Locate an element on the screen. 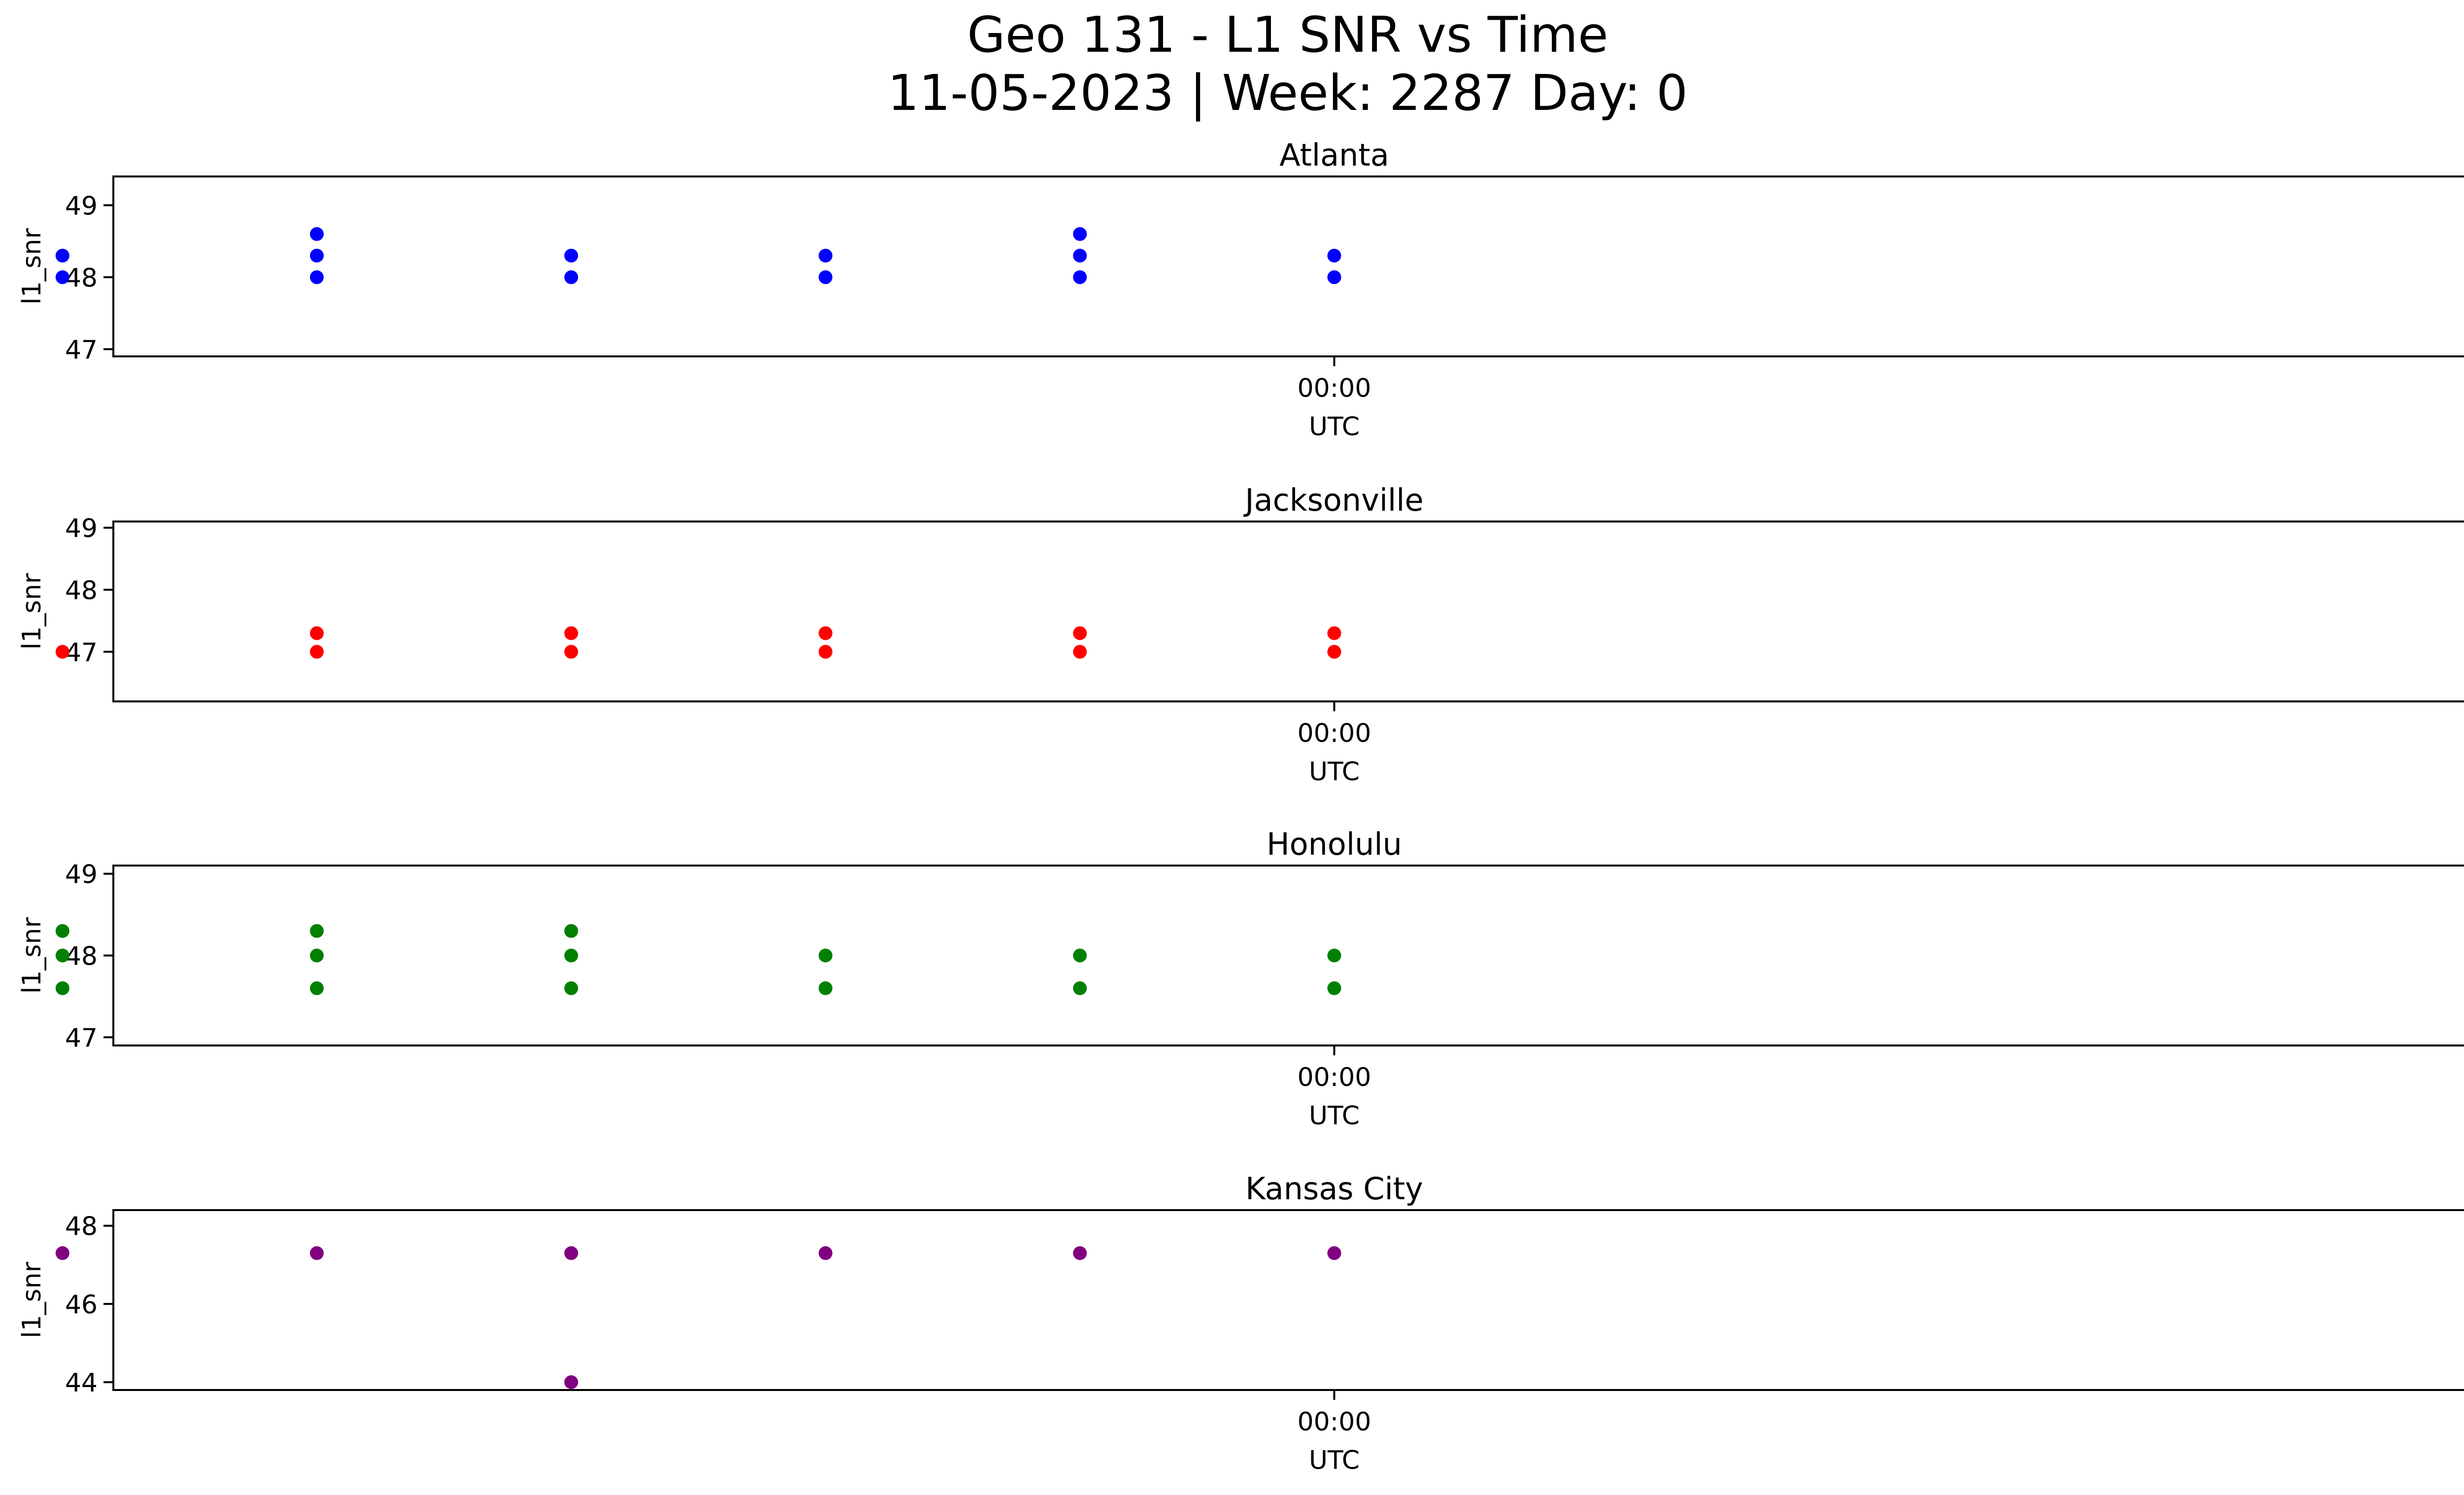 The image size is (2464, 1495). y-tick-label: 44 is located at coordinates (81, 1383).